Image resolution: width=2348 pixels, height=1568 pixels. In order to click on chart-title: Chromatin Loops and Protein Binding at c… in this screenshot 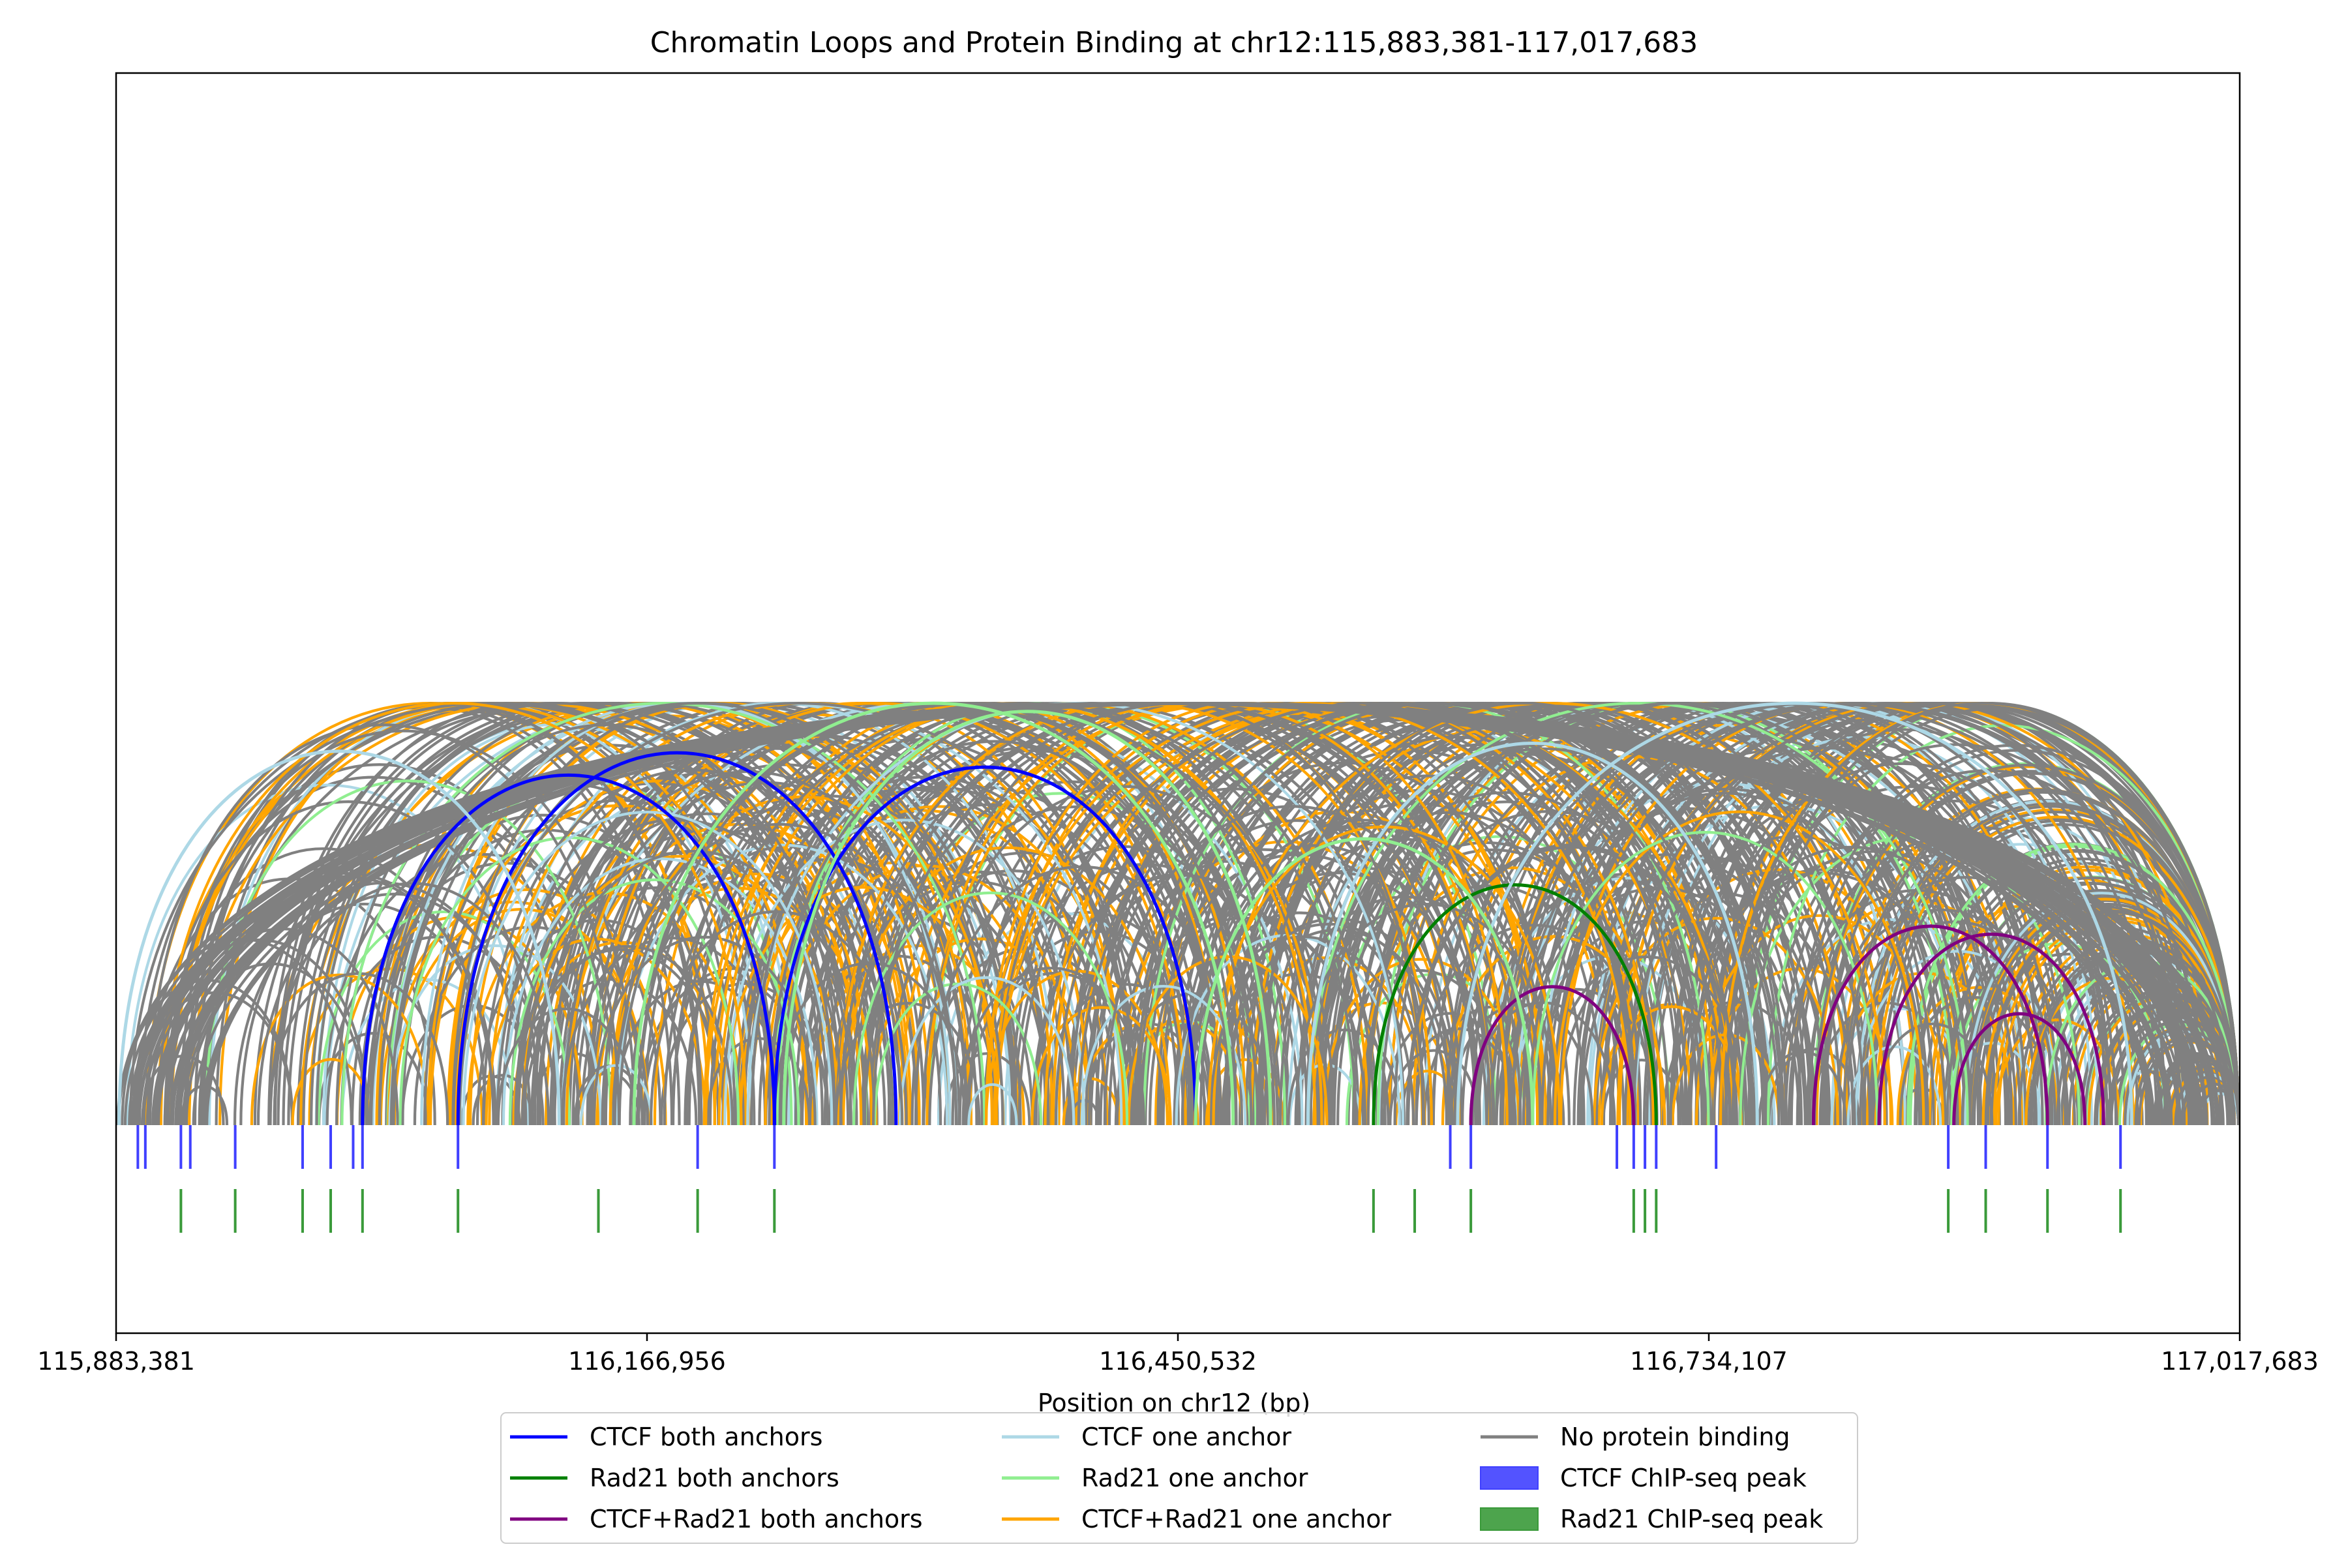, I will do `click(1174, 42)`.